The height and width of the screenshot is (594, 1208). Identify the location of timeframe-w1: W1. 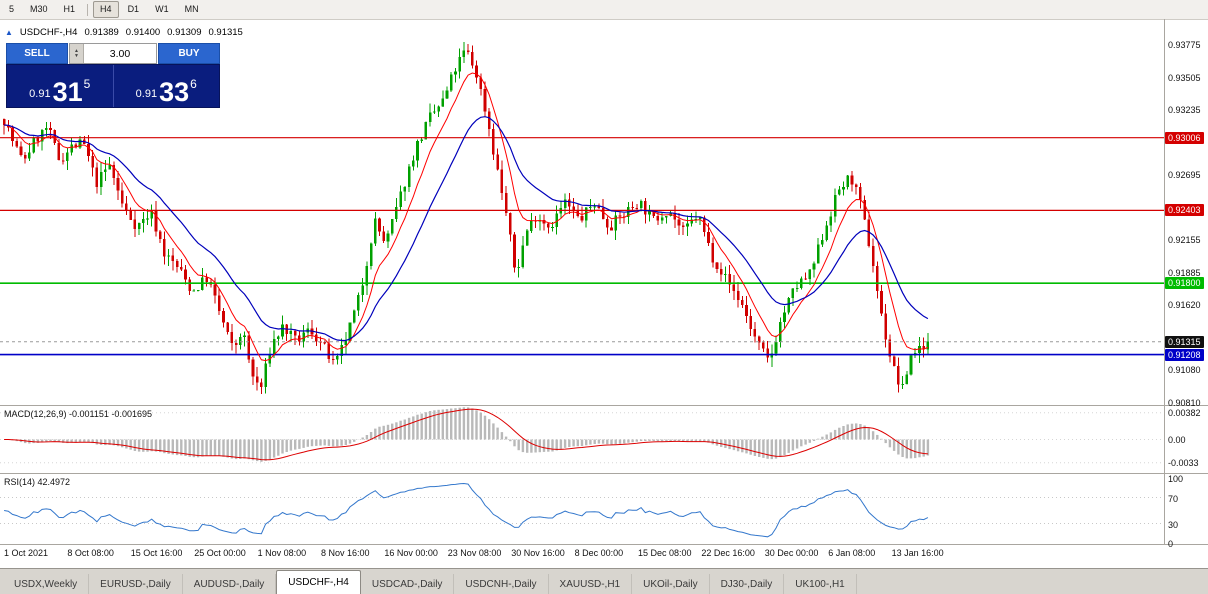
(162, 9).